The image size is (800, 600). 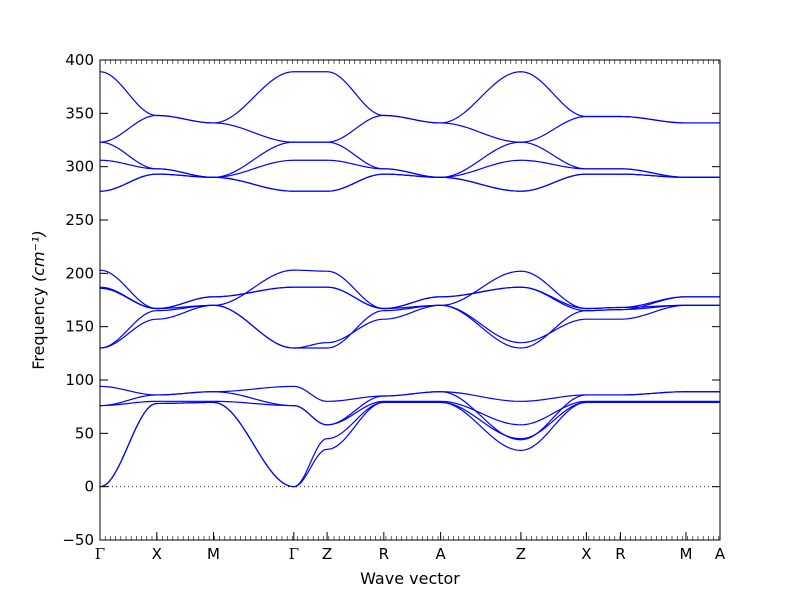 I want to click on y-tick-label: 300, so click(x=79, y=167).